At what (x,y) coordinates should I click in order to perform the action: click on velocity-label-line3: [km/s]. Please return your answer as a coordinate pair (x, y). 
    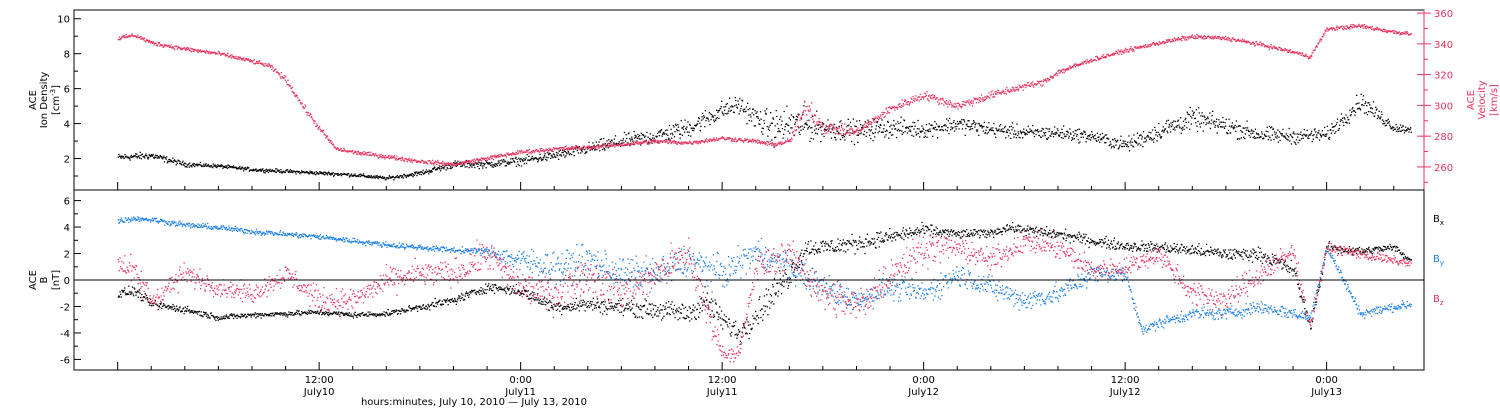
    Looking at the image, I should click on (1494, 100).